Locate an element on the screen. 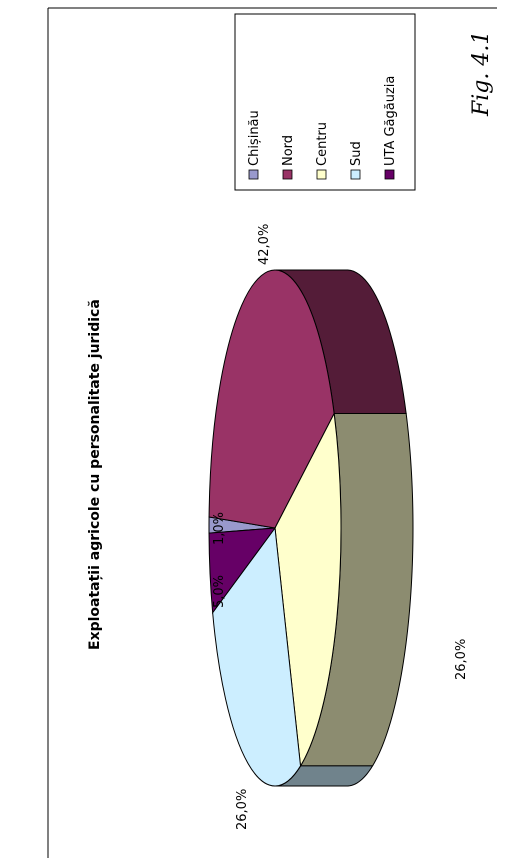 The image size is (507, 866). legend-label-centru: Centru is located at coordinates (322, 144).